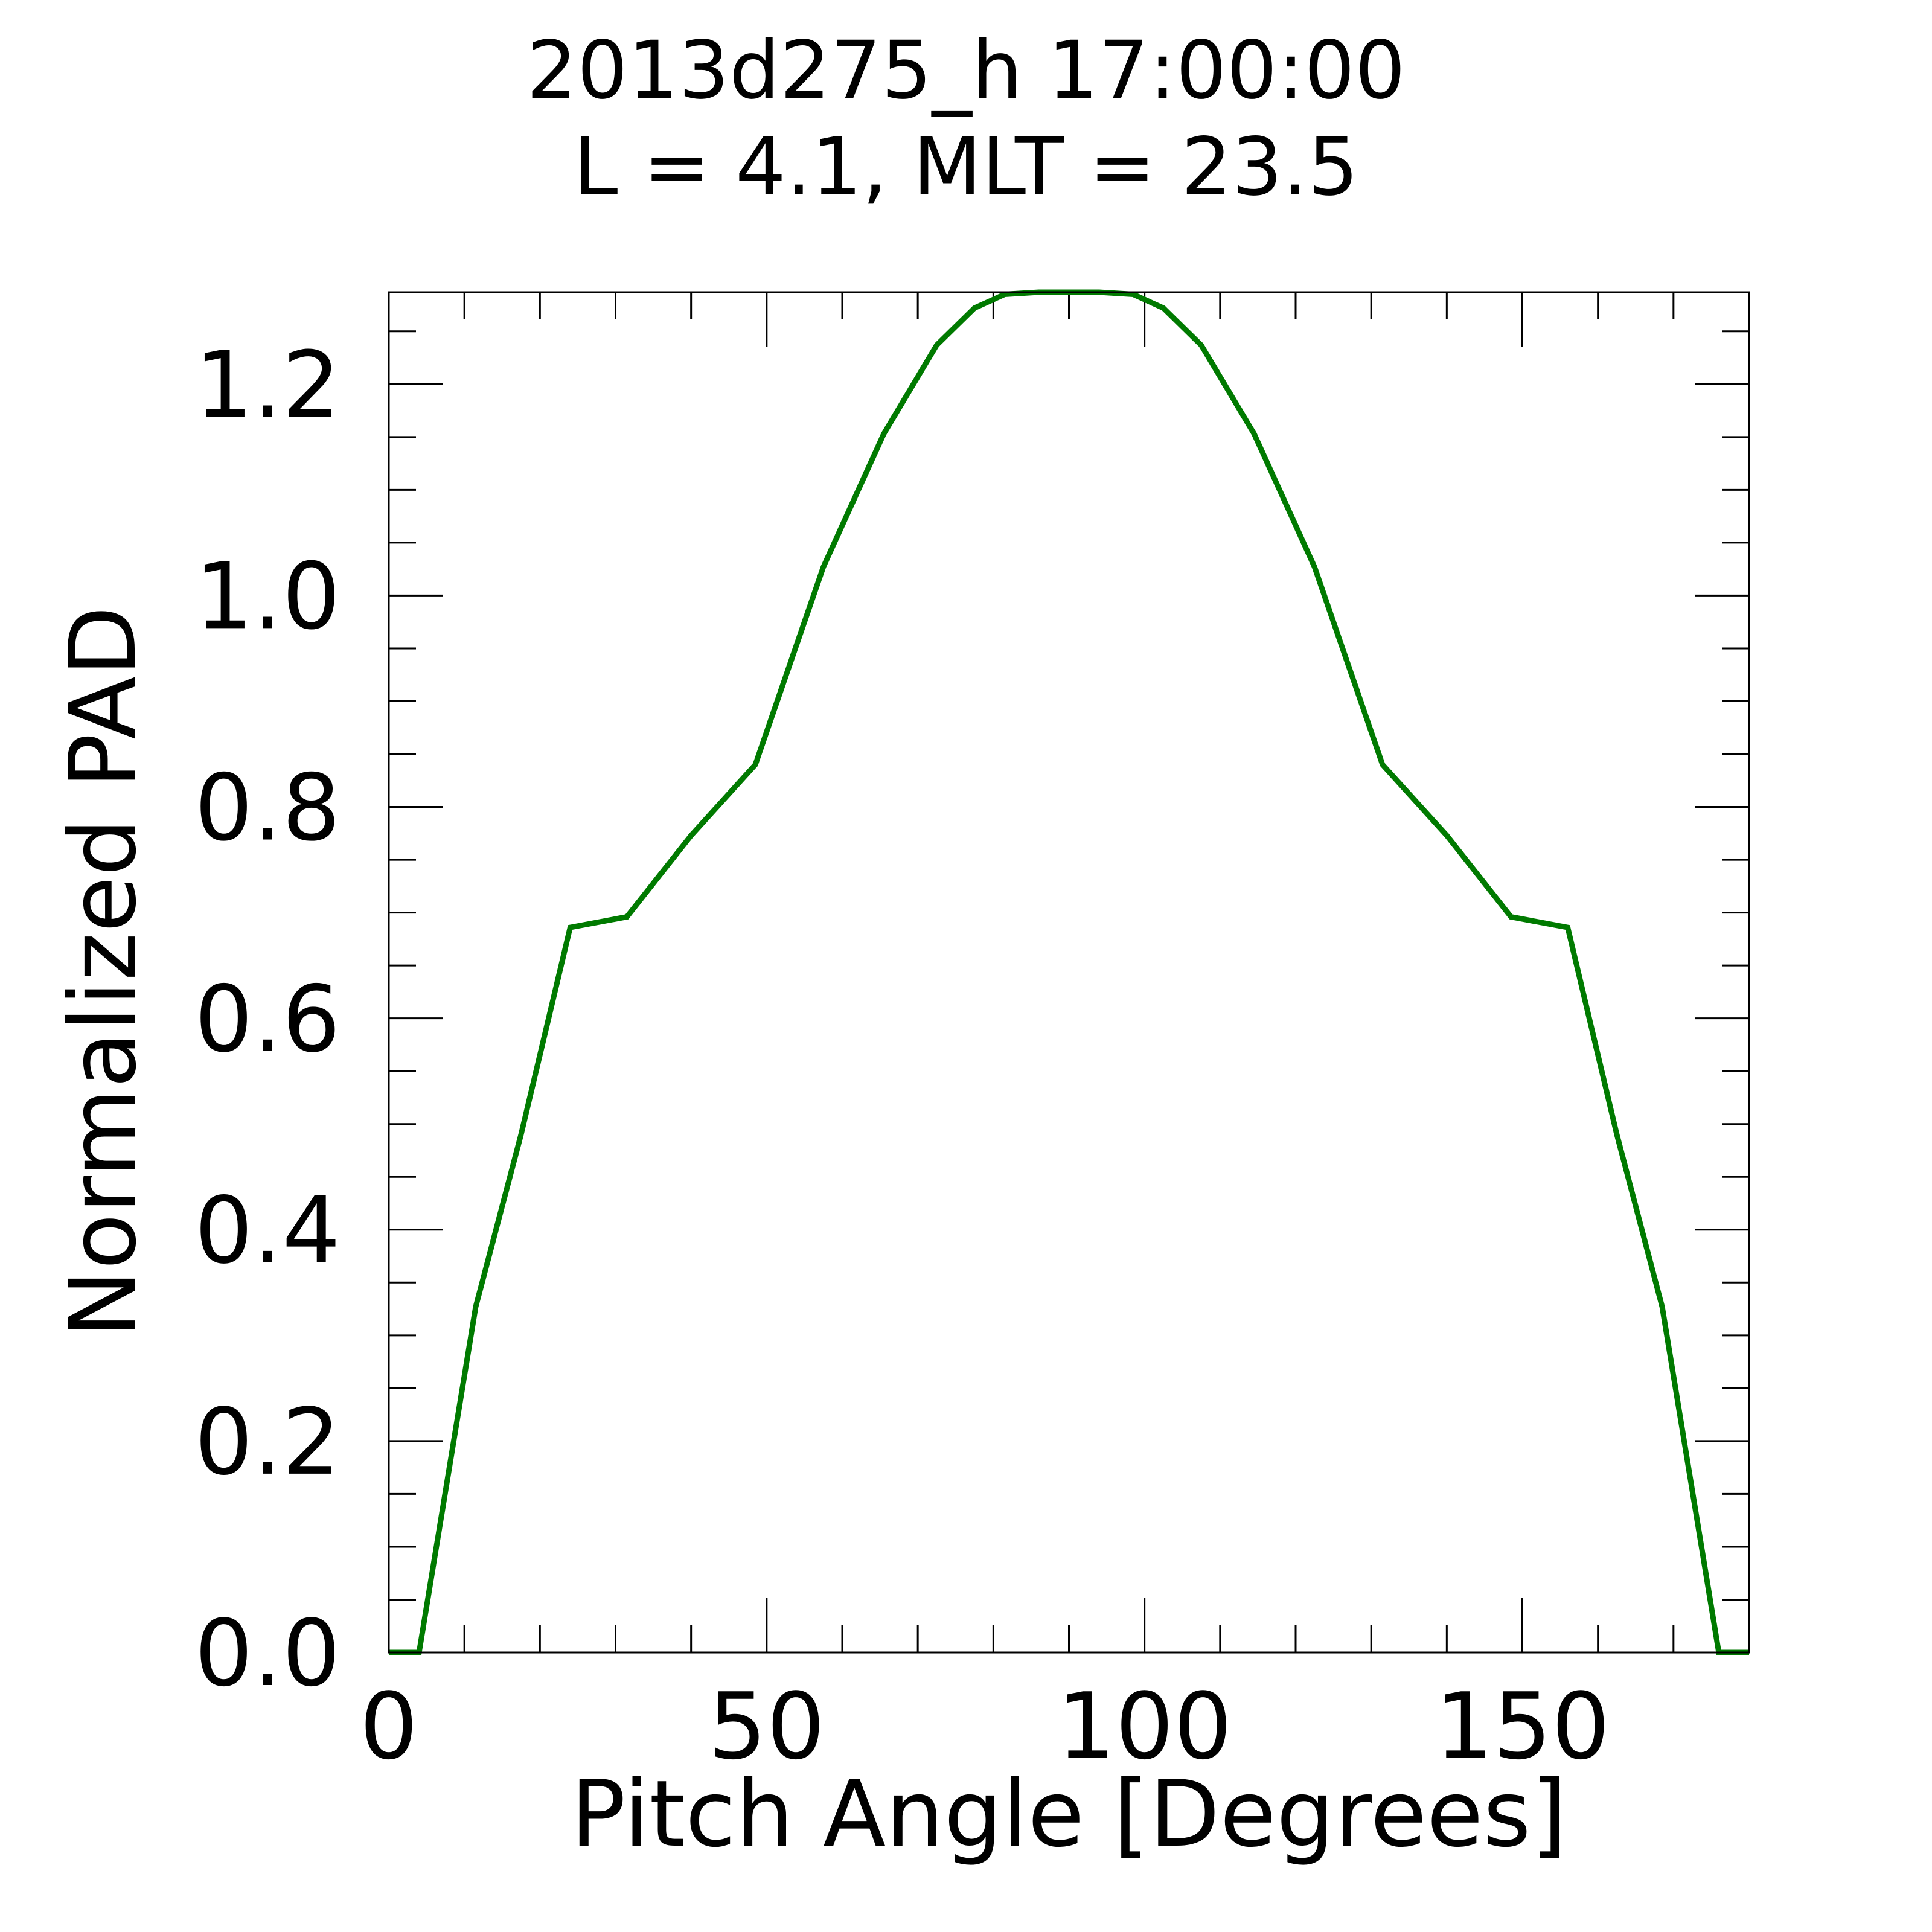 This screenshot has height=1932, width=1932. I want to click on chart-subtitle: L = 4.1, MLT = 23.5, so click(966, 167).